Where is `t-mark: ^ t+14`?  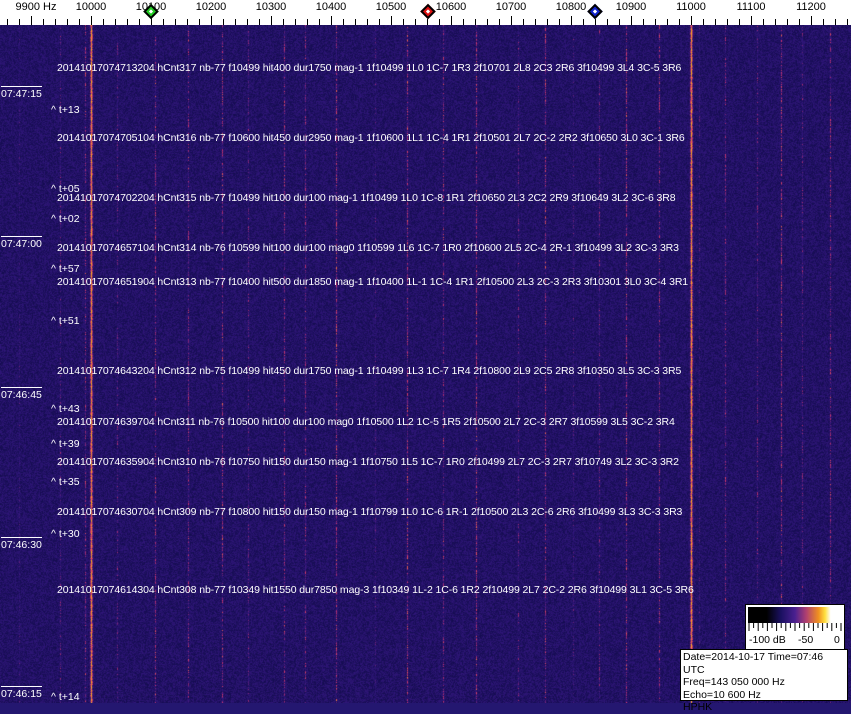 t-mark: ^ t+14 is located at coordinates (65, 697).